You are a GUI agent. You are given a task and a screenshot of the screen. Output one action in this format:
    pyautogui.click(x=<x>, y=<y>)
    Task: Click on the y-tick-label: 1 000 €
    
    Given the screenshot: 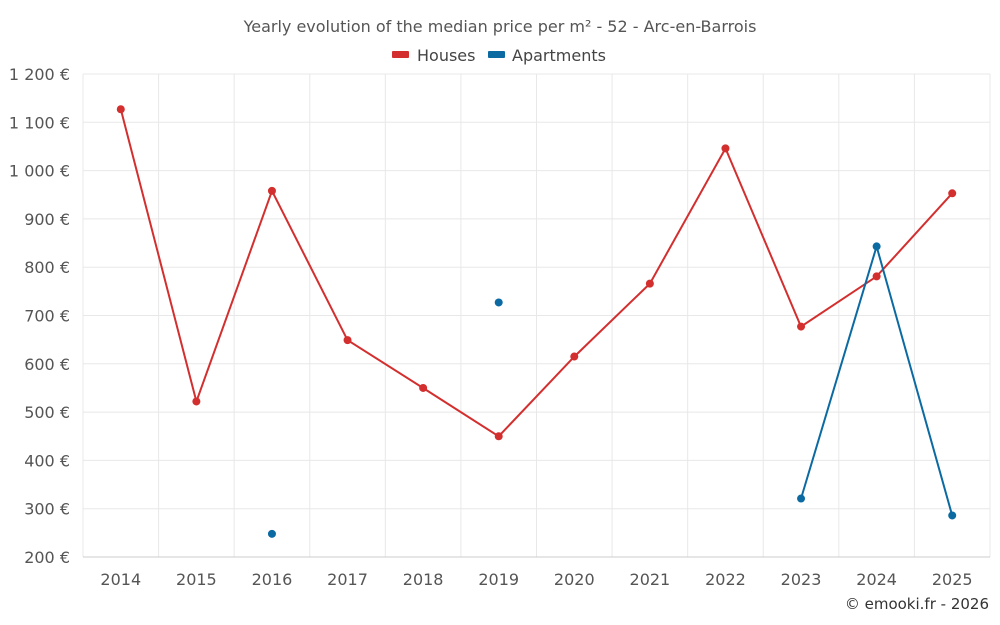 What is the action you would take?
    pyautogui.click(x=39, y=171)
    